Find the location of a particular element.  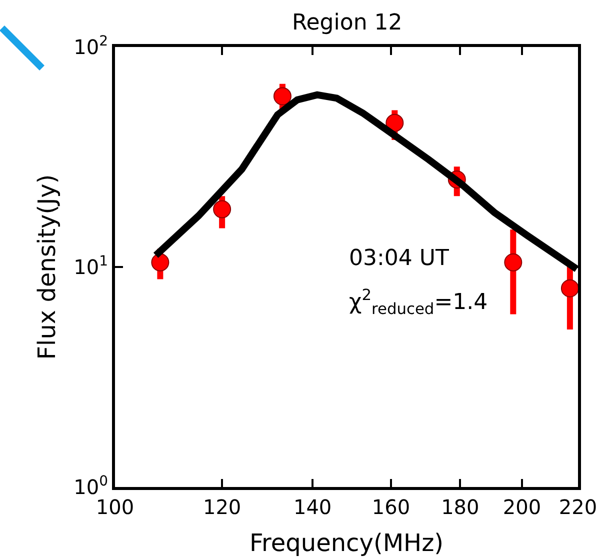

x-tick-label: 220 is located at coordinates (578, 507).